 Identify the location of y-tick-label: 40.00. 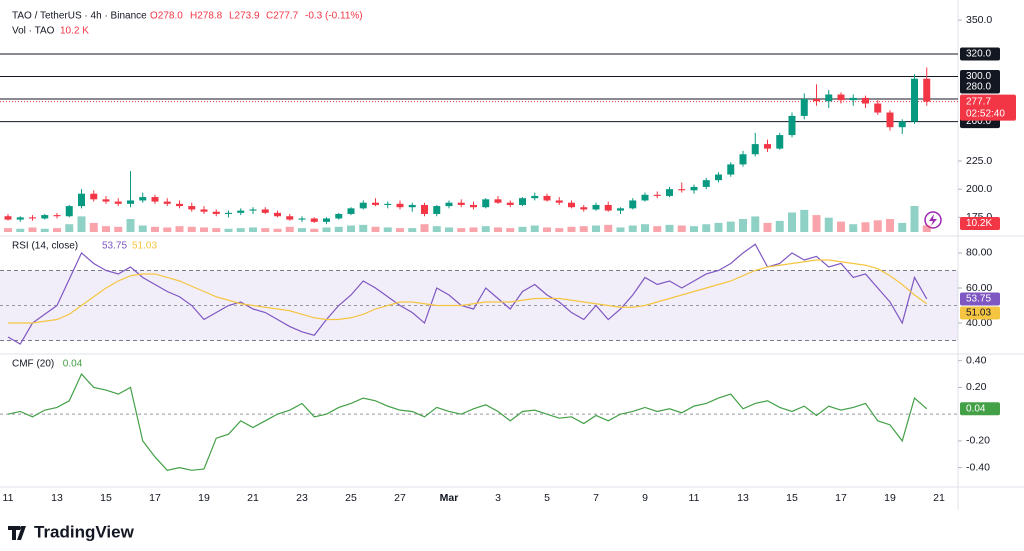
(979, 323).